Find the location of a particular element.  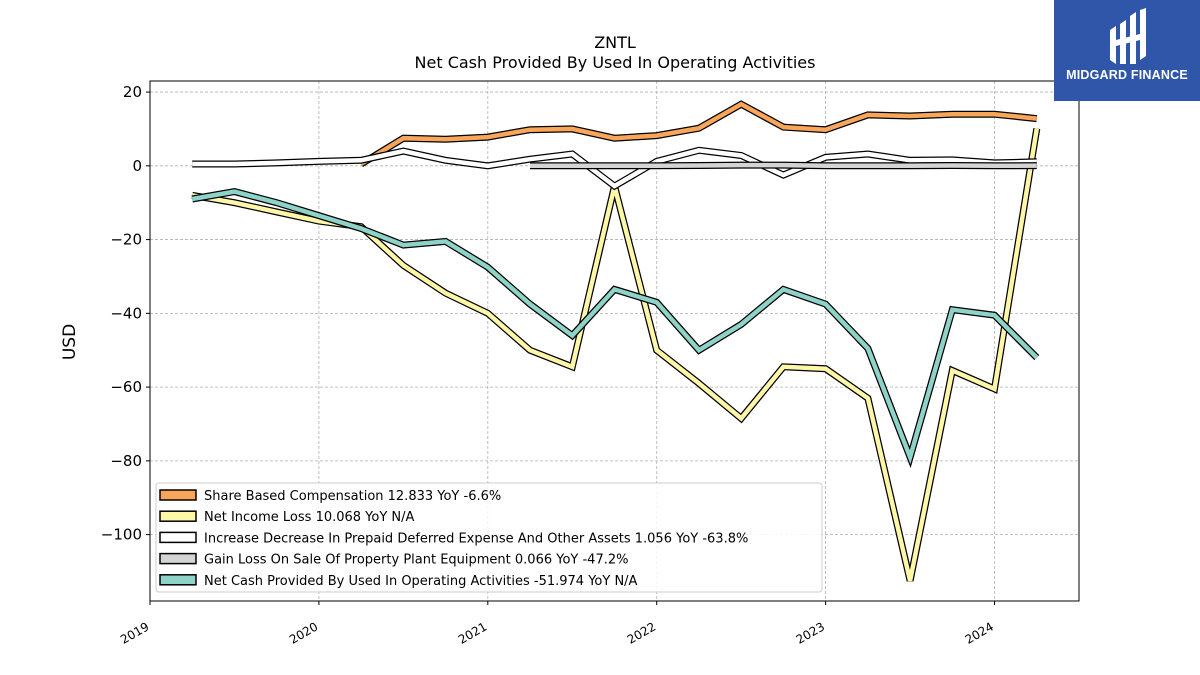

y-tick-label: 20 is located at coordinates (132, 92).